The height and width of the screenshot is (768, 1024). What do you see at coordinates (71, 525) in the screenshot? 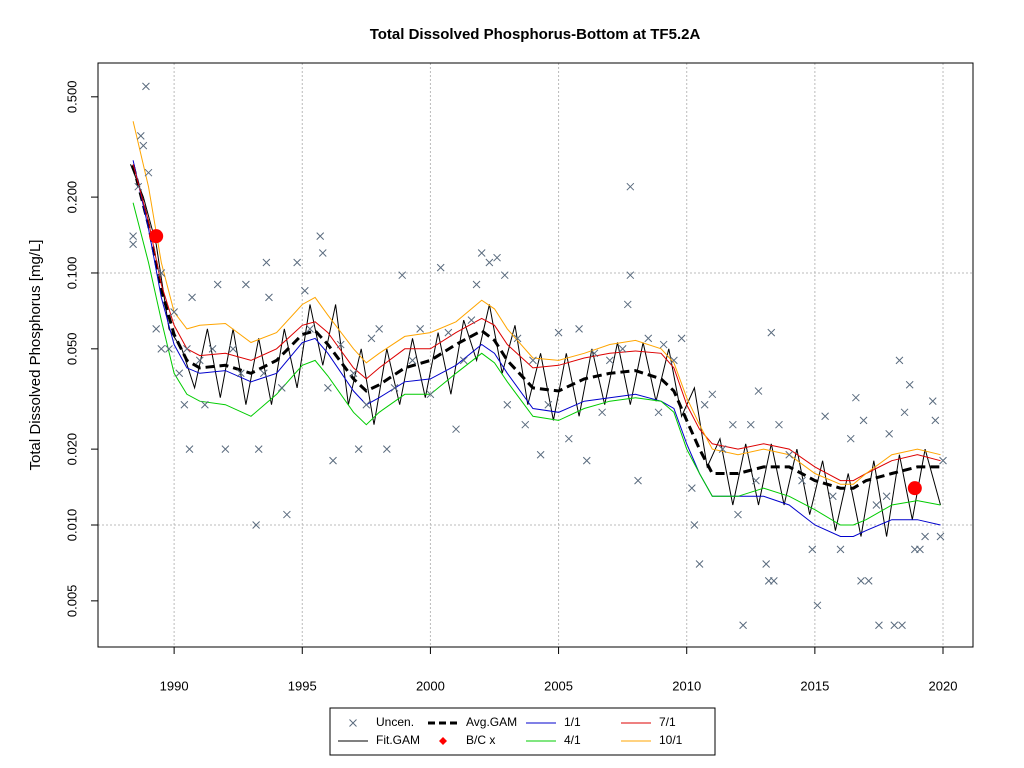
I see `y-tick-label: 0.010` at bounding box center [71, 525].